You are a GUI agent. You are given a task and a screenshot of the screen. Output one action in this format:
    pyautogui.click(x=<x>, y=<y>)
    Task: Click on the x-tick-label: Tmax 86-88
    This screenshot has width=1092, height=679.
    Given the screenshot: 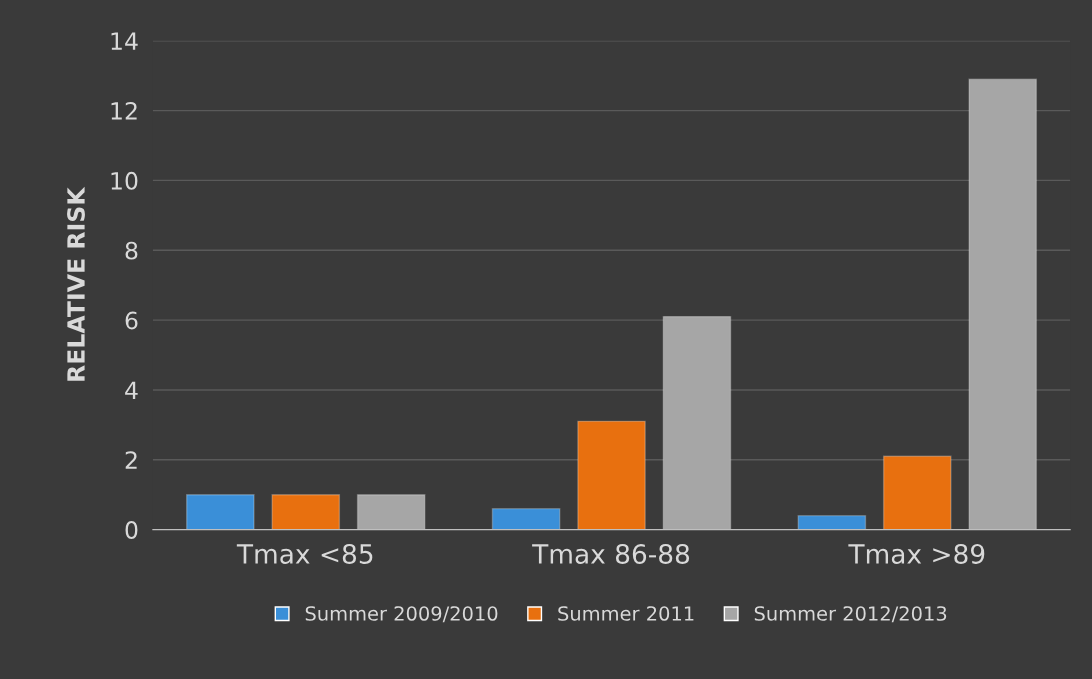 What is the action you would take?
    pyautogui.click(x=611, y=553)
    